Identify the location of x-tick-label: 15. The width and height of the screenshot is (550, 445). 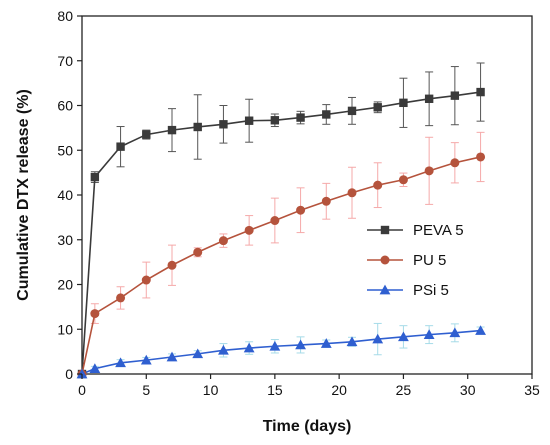
(275, 390).